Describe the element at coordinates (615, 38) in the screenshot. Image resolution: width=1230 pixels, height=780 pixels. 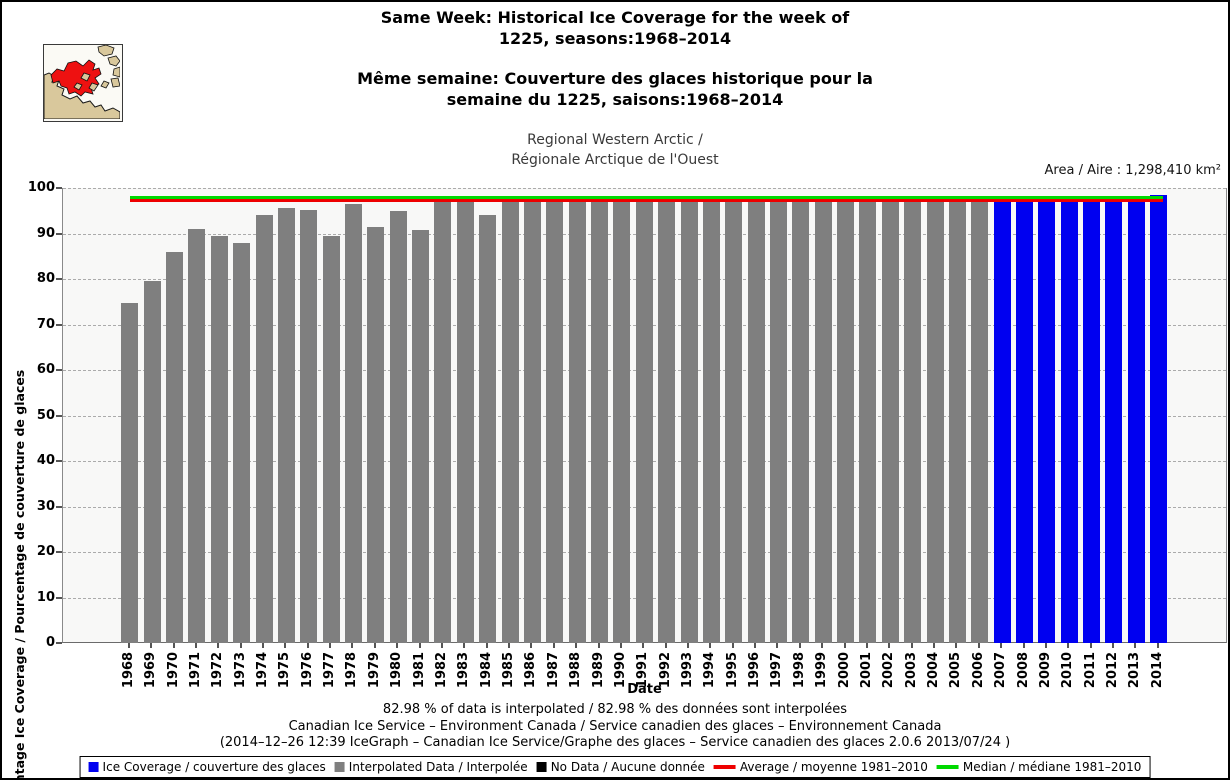
I see `title-en-line2: 1225, seasons:1968–2014` at that location.